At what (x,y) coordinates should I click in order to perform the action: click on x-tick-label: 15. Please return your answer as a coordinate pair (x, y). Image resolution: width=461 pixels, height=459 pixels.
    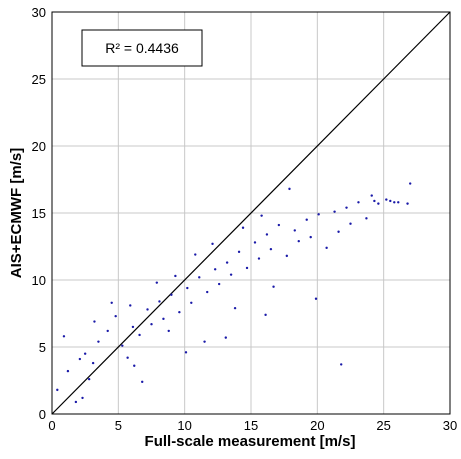
    Looking at the image, I should click on (251, 425).